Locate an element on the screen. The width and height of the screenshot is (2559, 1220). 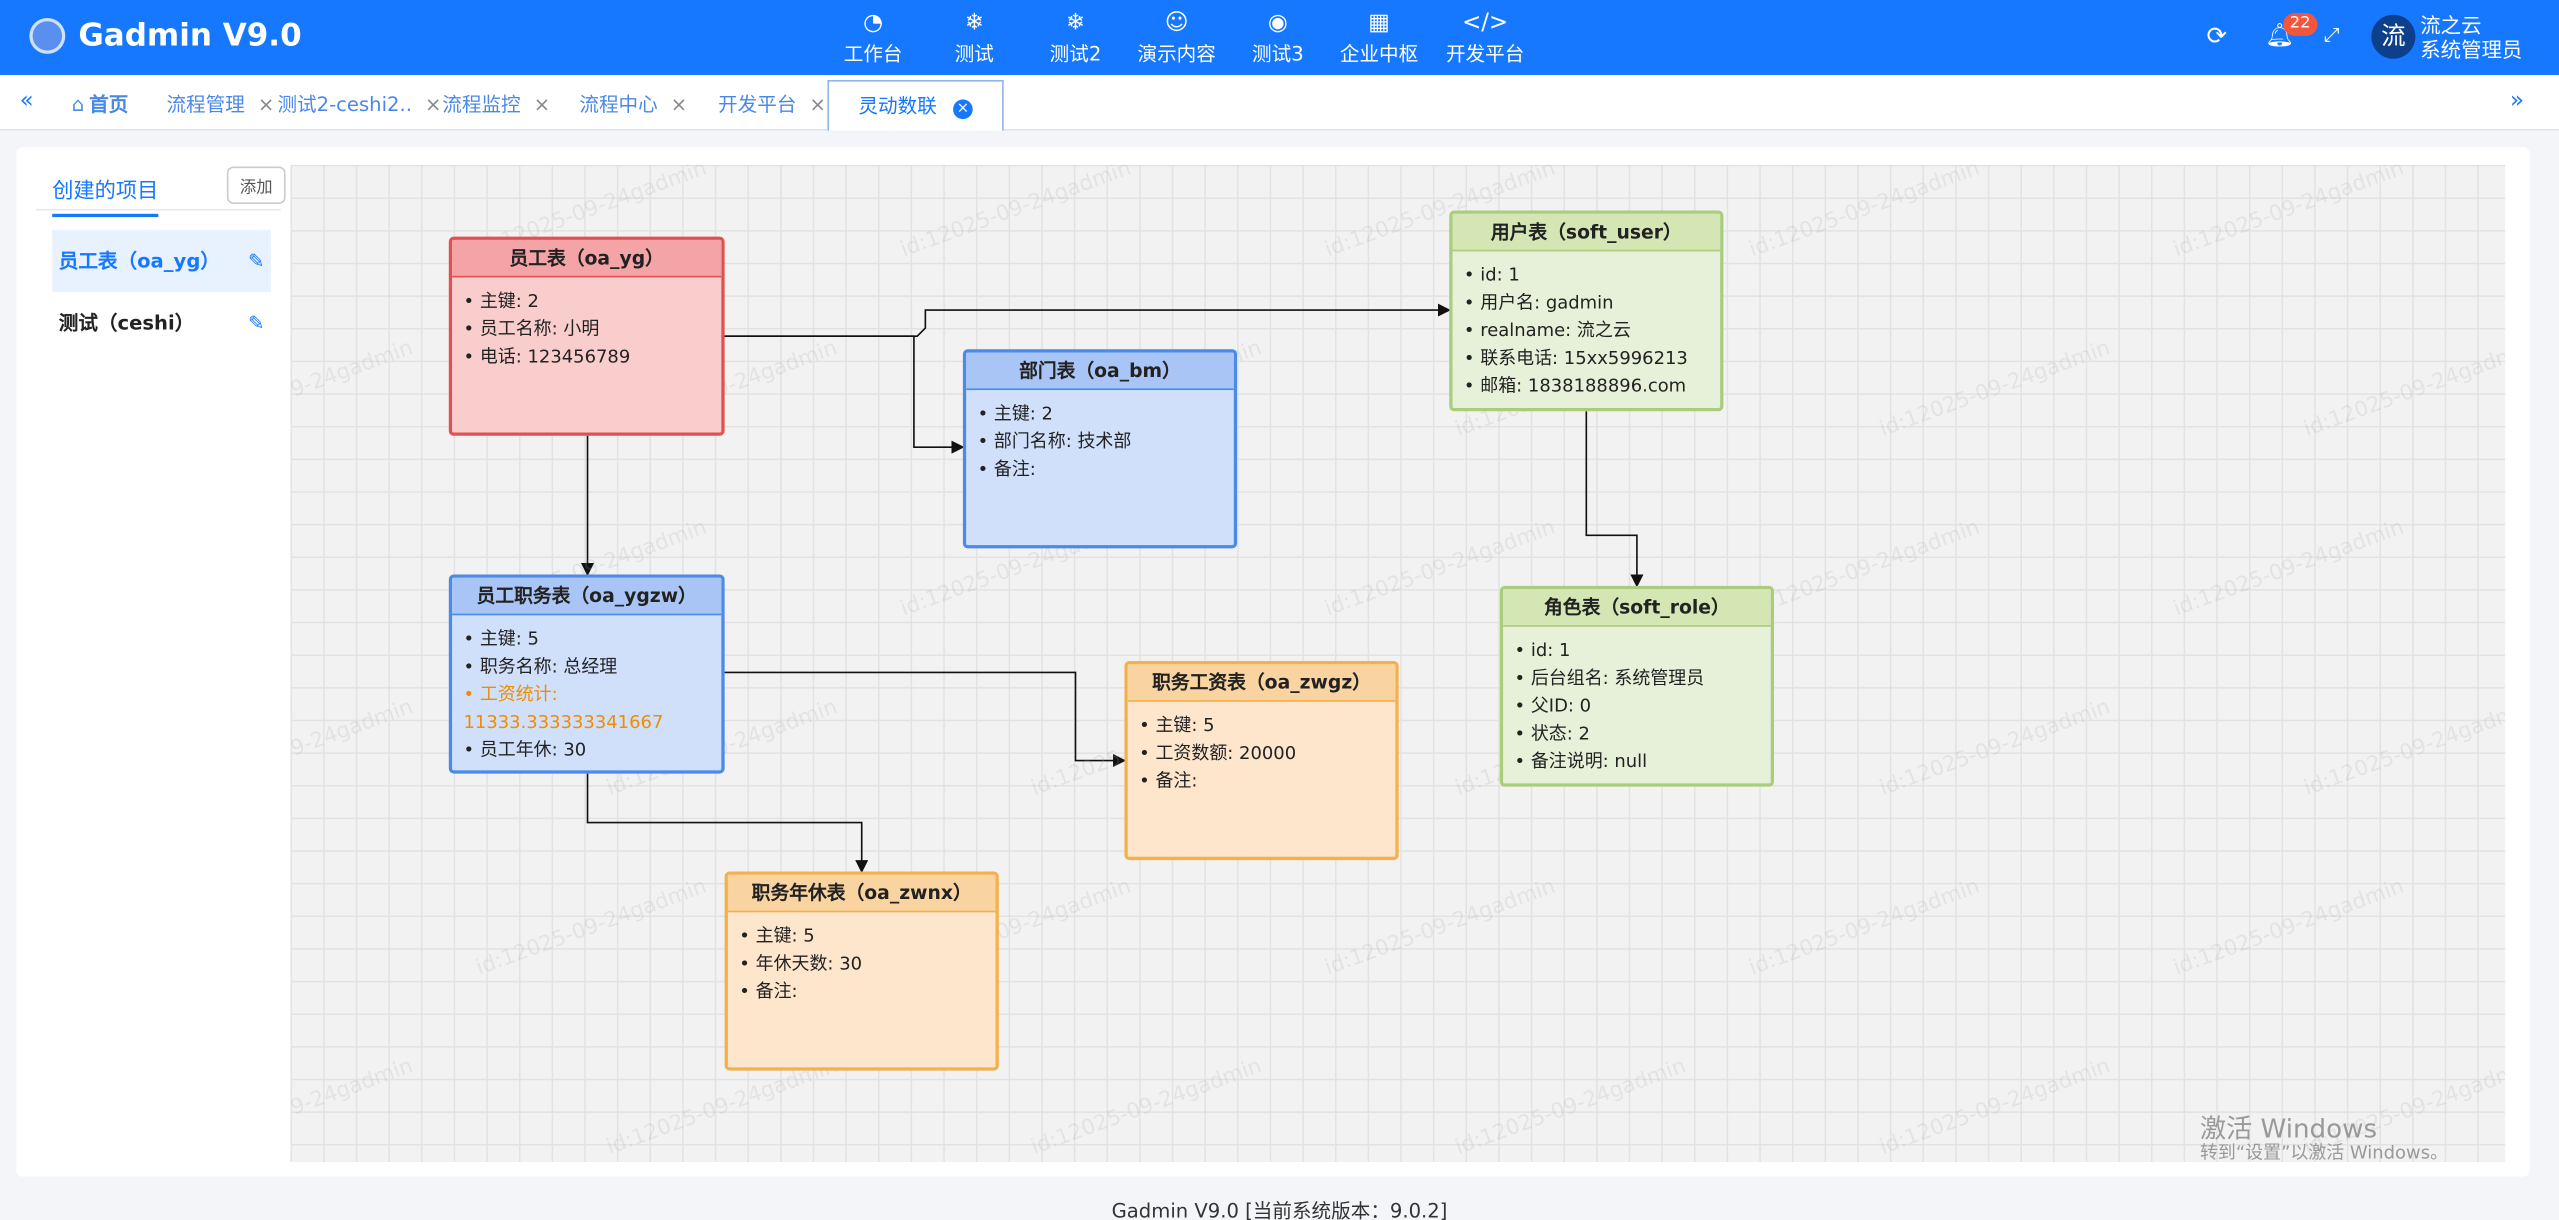
field: 电话: 123456789 is located at coordinates (592, 357).